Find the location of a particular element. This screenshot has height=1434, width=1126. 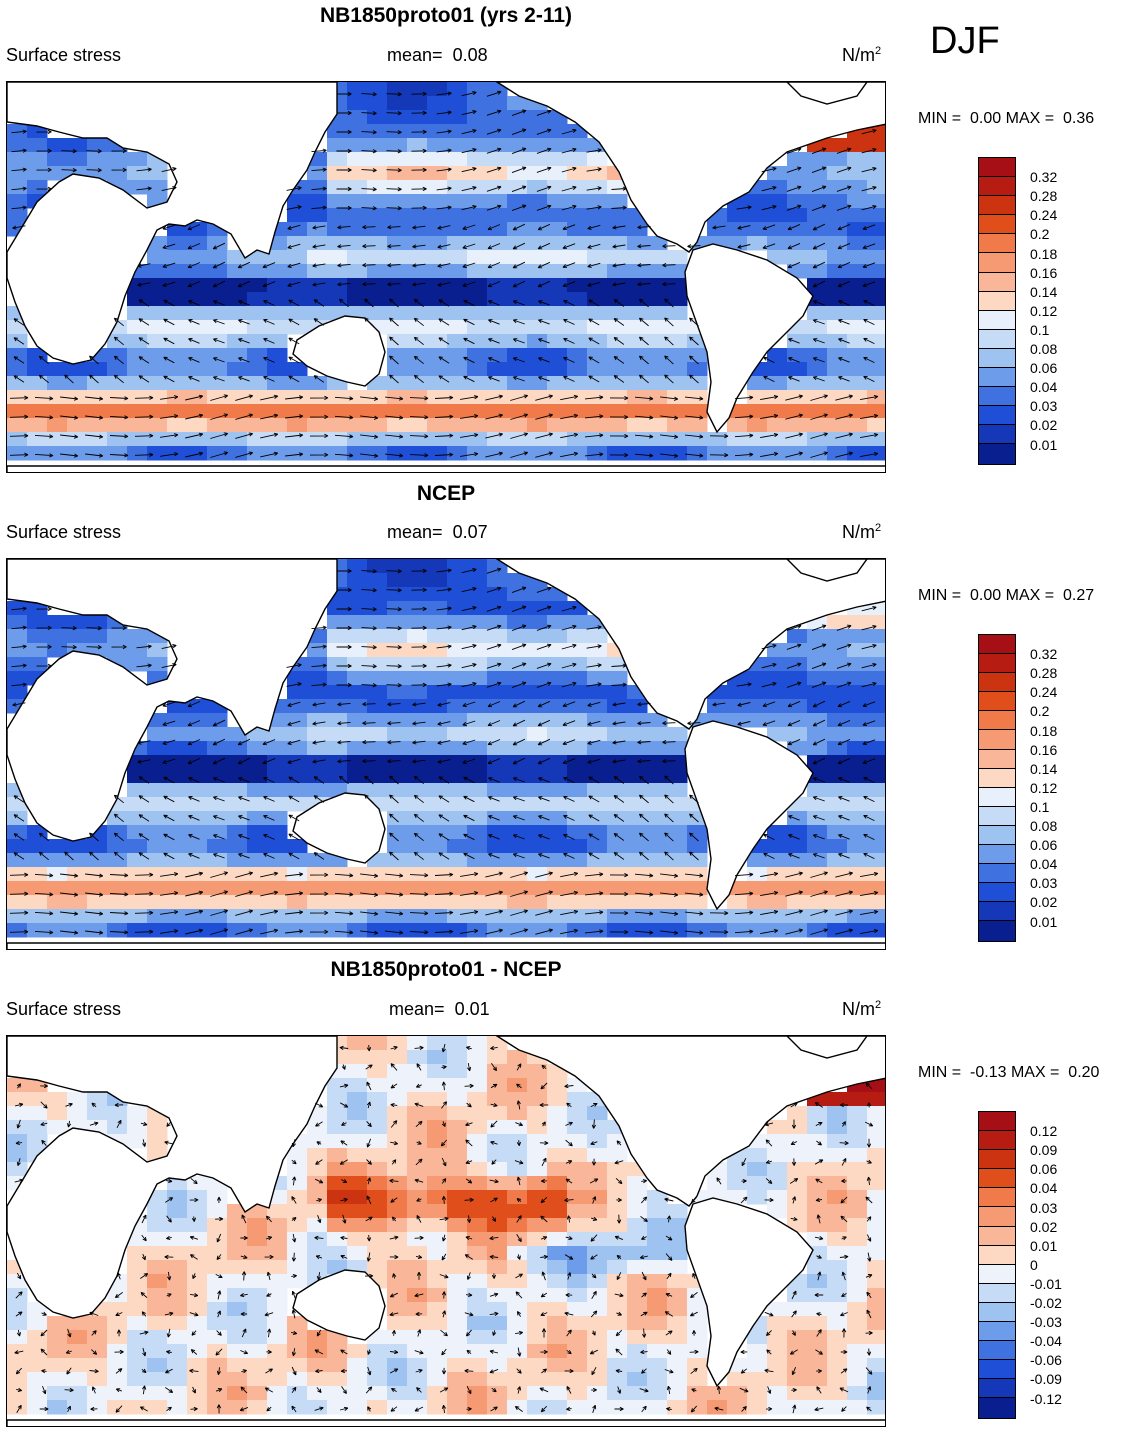

panel-1-variable: Surface stress is located at coordinates (64, 55).